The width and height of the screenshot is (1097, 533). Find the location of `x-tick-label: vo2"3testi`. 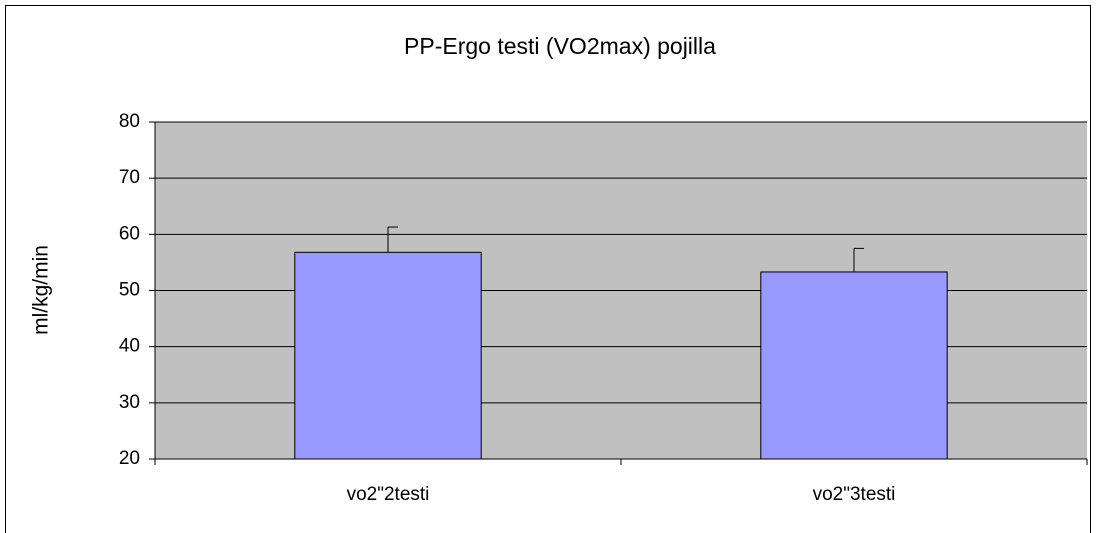

x-tick-label: vo2"3testi is located at coordinates (854, 494).